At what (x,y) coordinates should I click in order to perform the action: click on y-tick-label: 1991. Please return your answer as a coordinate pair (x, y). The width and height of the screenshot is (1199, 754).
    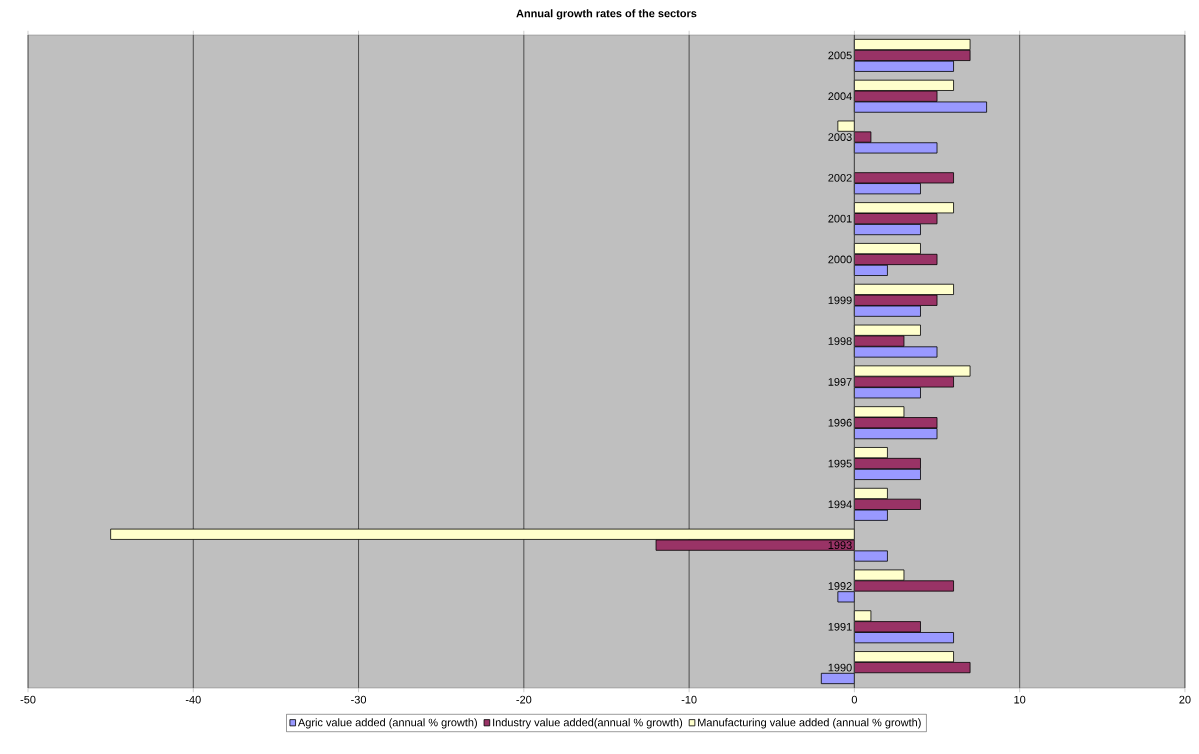
    Looking at the image, I should click on (840, 626).